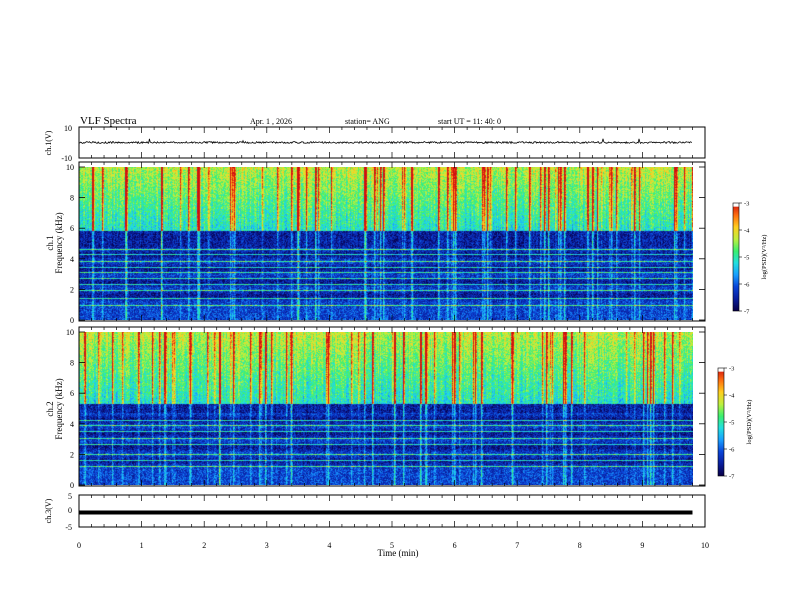 Image resolution: width=792 pixels, height=612 pixels. I want to click on cbar2-tick-label-2: -5, so click(731, 423).